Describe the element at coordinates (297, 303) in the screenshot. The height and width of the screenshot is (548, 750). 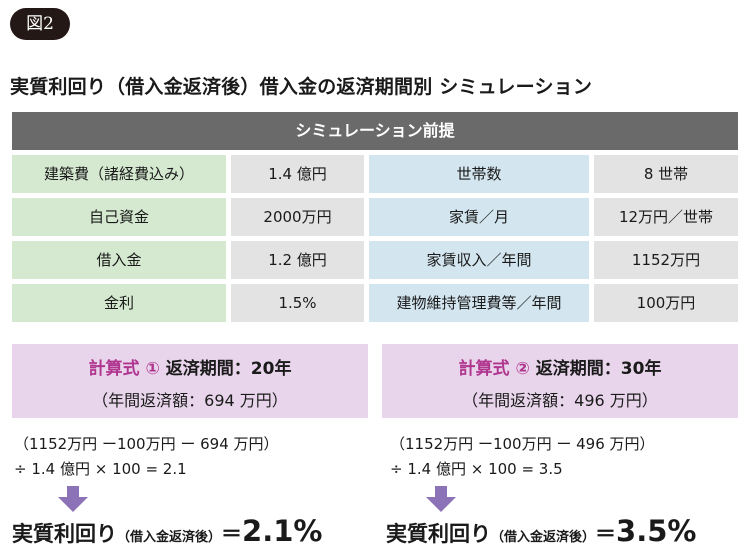
I see `condition-value-interest: 1.5%` at that location.